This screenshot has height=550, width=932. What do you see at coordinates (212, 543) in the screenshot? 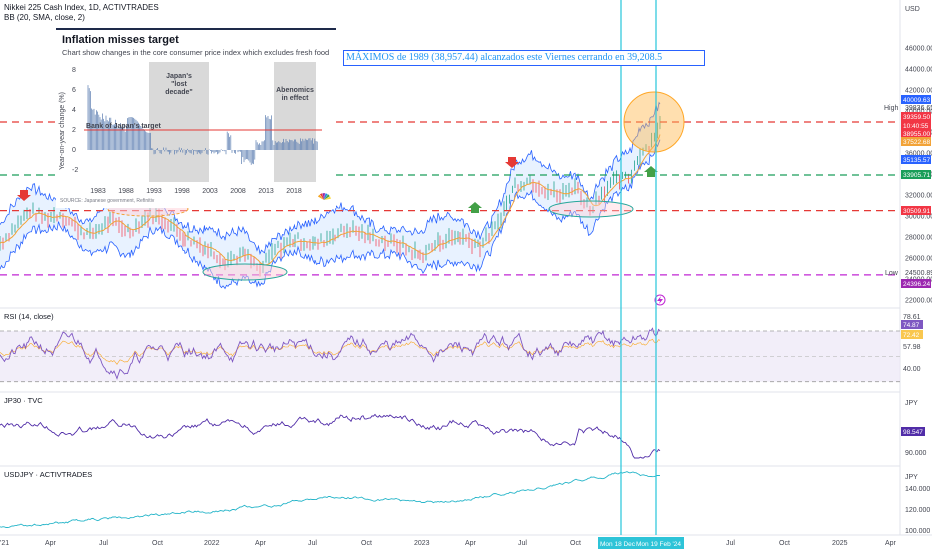
I see `x-tick-label: 2022` at bounding box center [212, 543].